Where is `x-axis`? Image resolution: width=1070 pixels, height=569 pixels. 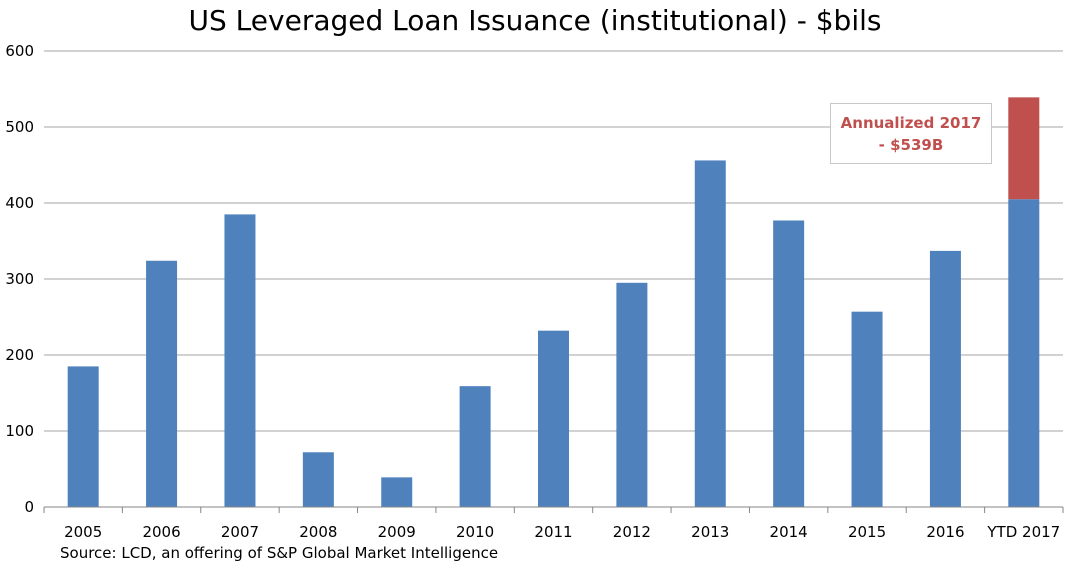
x-axis is located at coordinates (553, 509).